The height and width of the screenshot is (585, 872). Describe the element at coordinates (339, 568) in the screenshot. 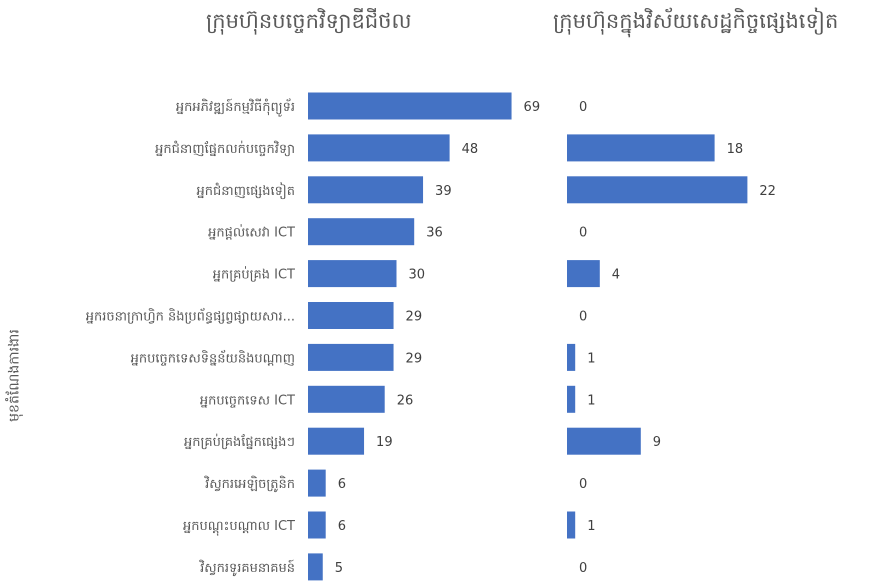

I see `data-label: 5` at that location.